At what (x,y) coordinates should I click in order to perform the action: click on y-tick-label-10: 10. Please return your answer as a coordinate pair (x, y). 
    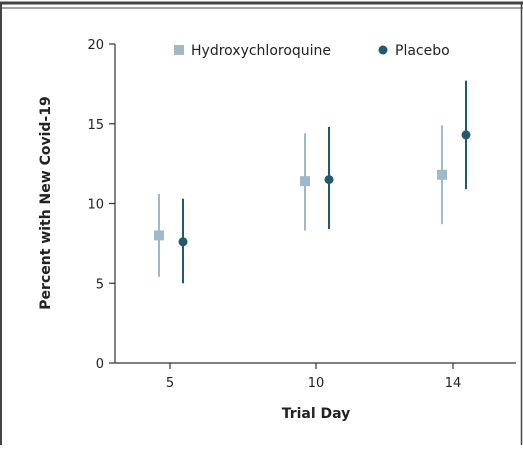
    Looking at the image, I should click on (95, 205).